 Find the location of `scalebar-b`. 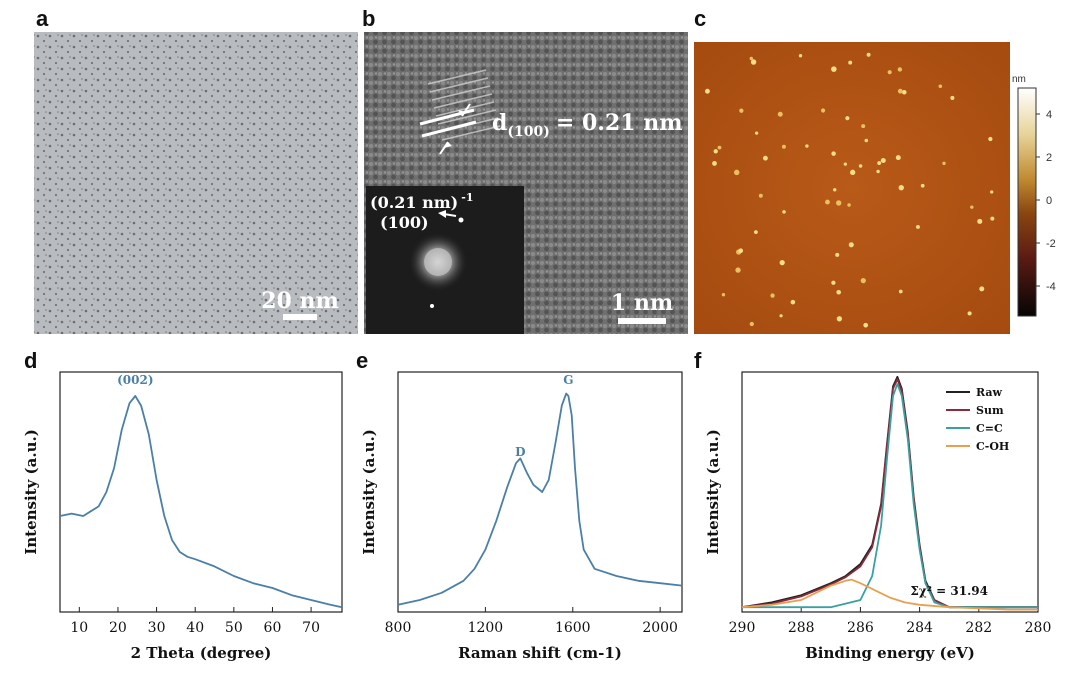

scalebar-b is located at coordinates (642, 321).